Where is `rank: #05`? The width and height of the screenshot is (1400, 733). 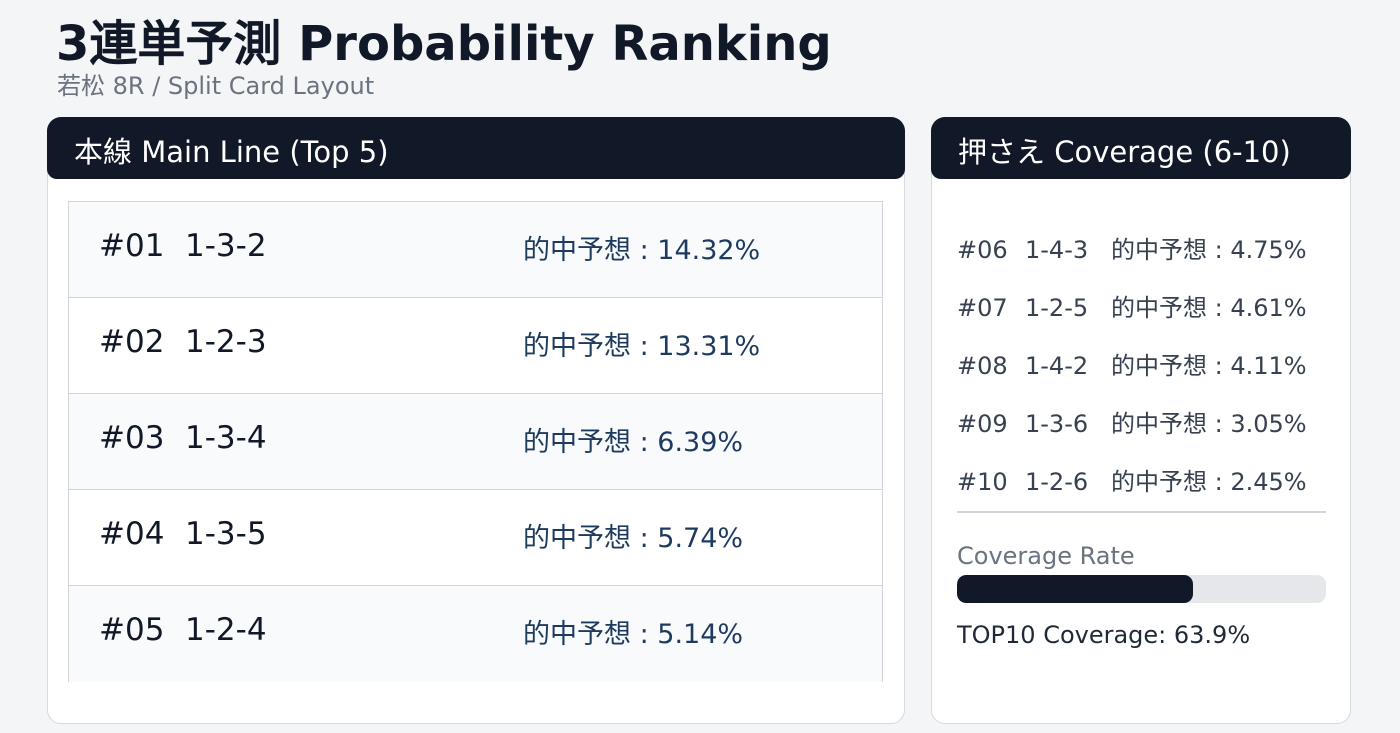
rank: #05 is located at coordinates (132, 630).